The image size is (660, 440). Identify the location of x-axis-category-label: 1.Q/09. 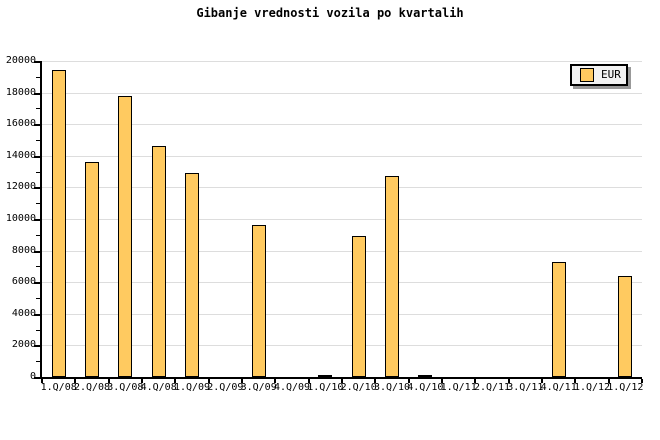
(192, 387).